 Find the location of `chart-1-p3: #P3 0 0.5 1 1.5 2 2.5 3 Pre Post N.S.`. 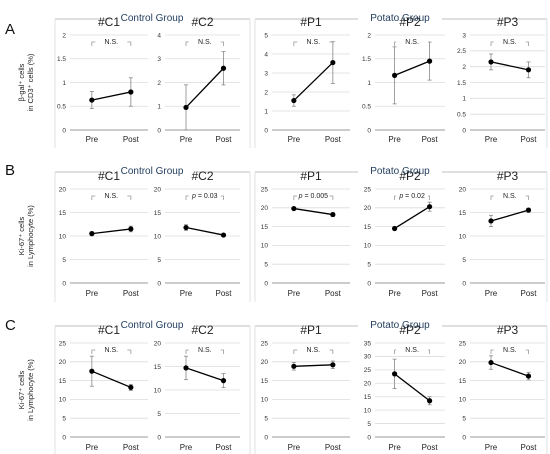

chart-1-p3: #P3 0 0.5 1 1.5 2 2.5 3 Pre Post N.S. is located at coordinates (501, 79).